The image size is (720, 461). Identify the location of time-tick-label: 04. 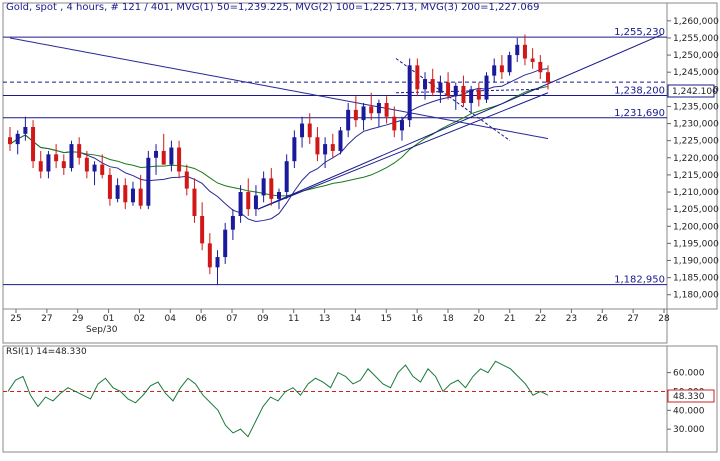
(171, 319).